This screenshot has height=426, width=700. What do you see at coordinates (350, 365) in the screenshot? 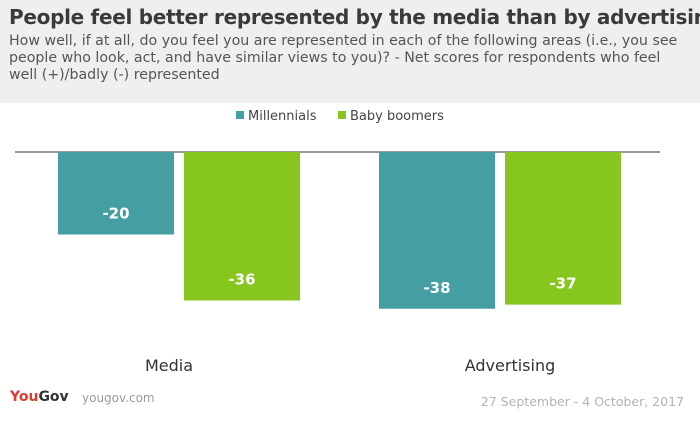
I see `category-labels: Media Advertising` at bounding box center [350, 365].